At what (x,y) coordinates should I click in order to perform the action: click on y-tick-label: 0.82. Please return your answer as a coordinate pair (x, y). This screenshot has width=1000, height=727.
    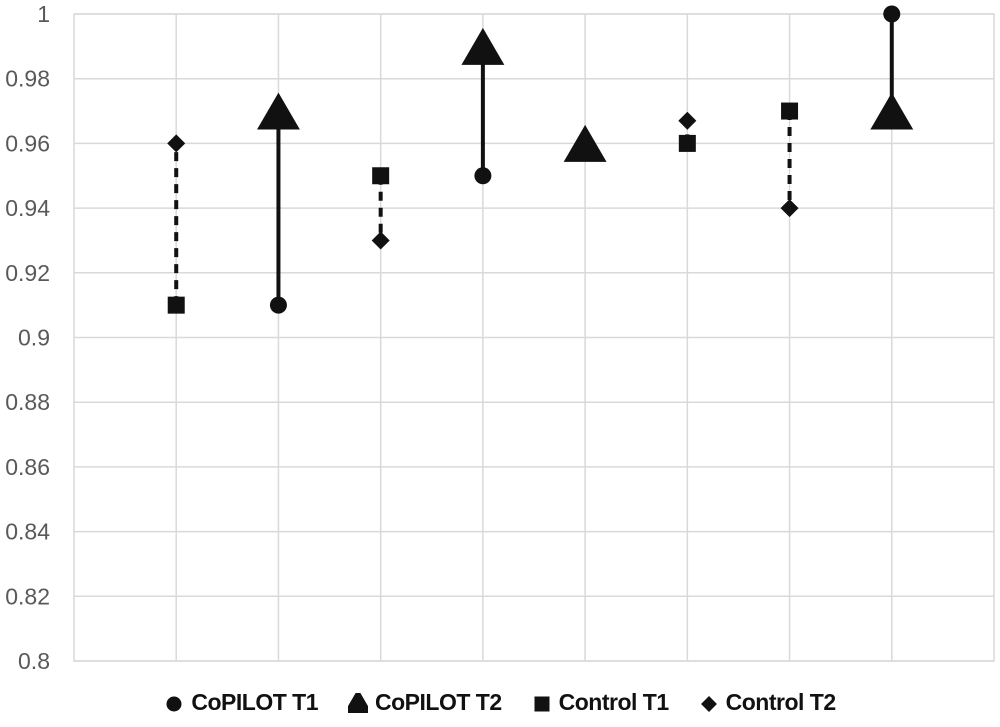
    Looking at the image, I should click on (27, 596).